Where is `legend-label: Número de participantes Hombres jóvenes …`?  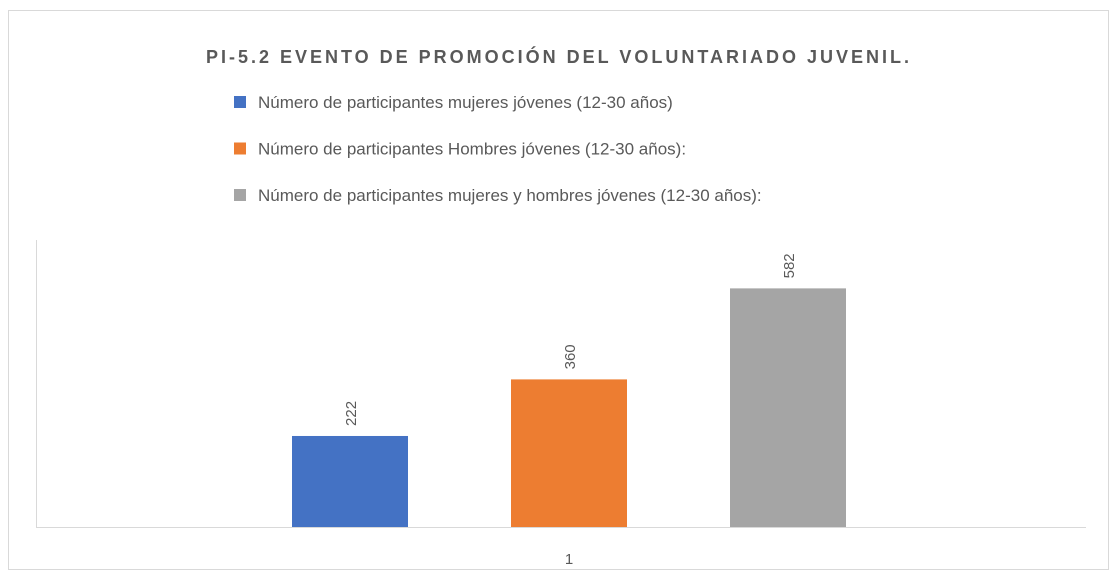 legend-label: Número de participantes Hombres jóvenes … is located at coordinates (472, 149).